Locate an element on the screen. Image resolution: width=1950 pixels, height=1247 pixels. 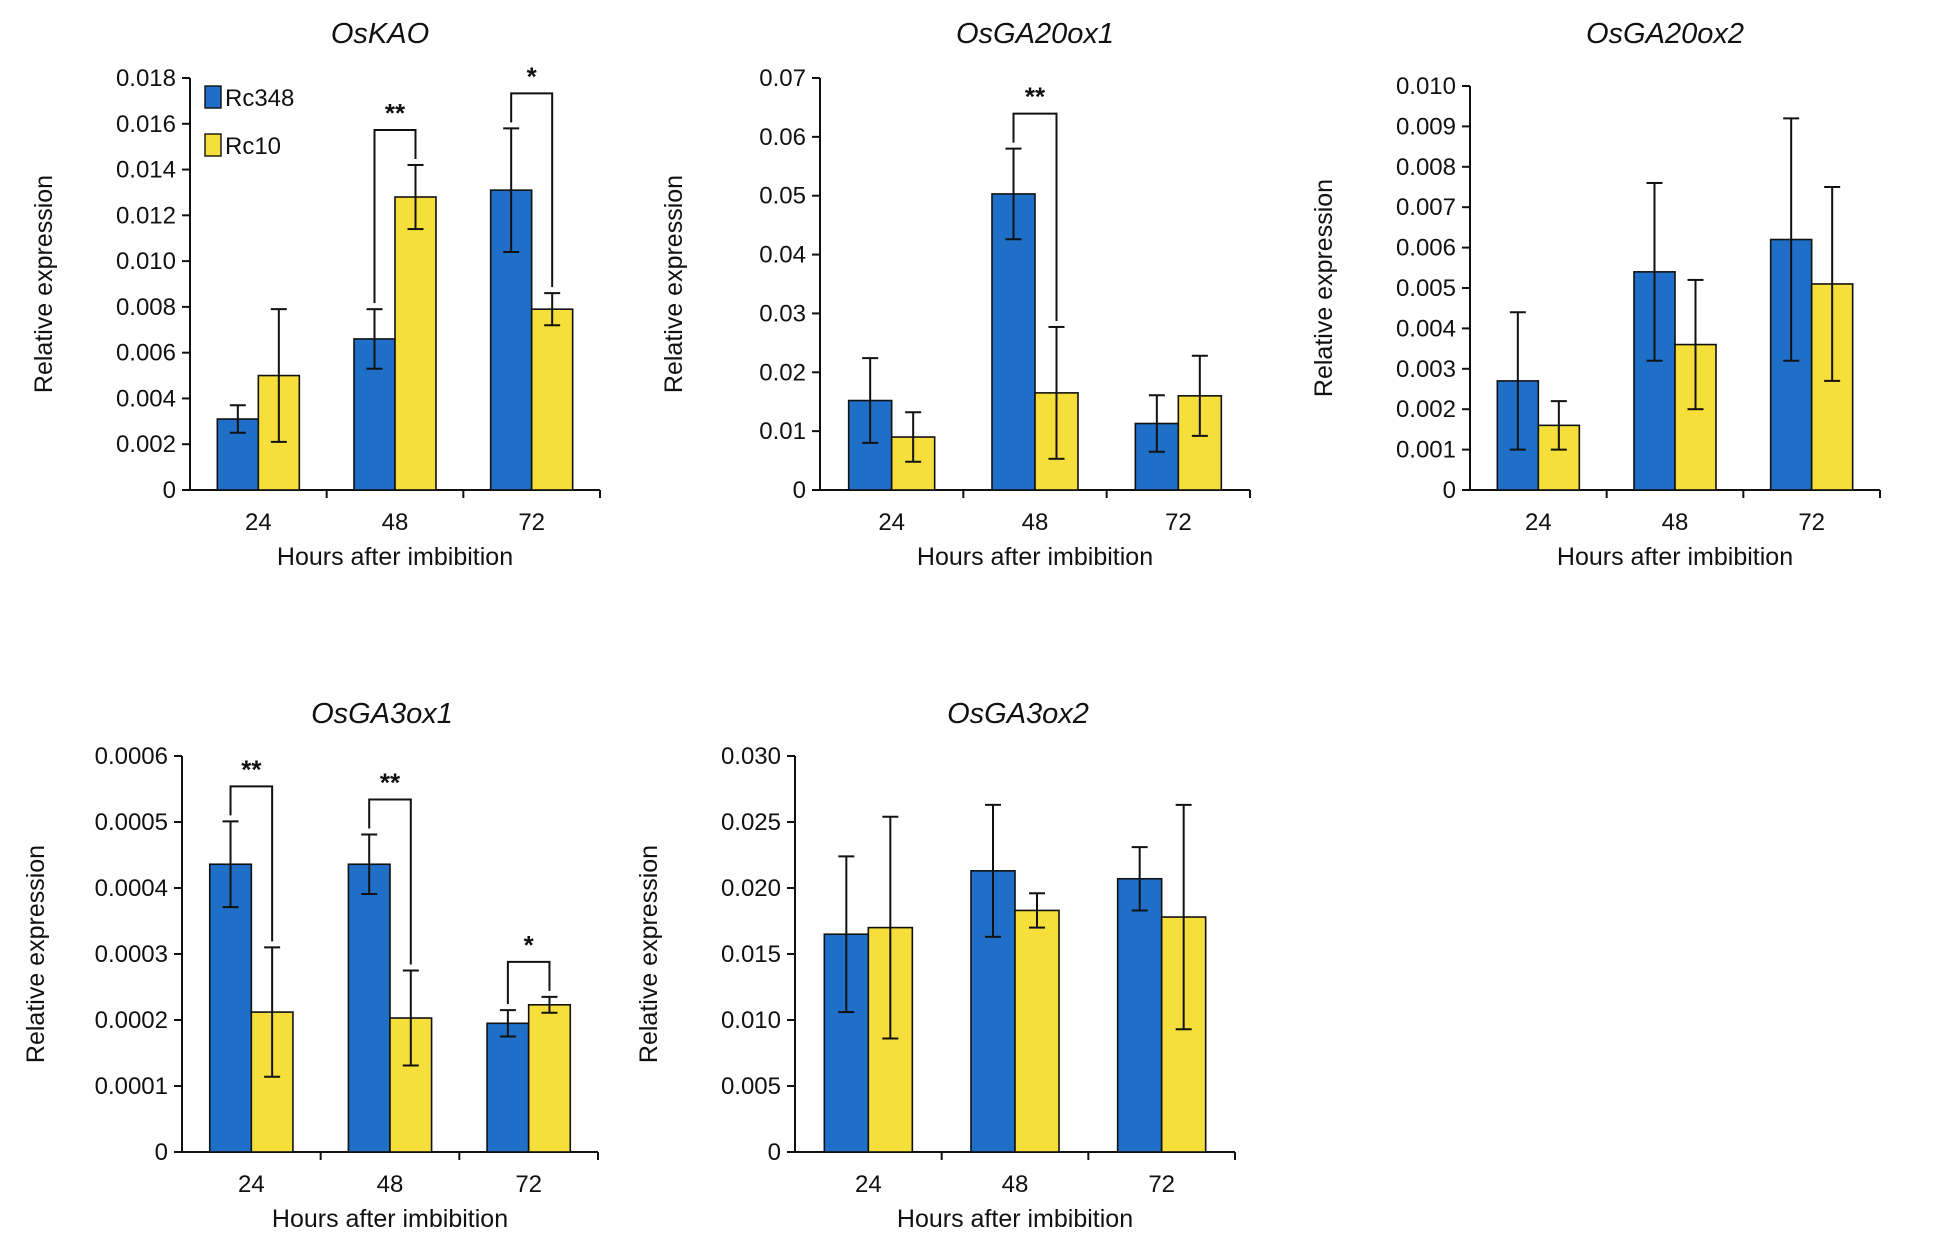
y-tick-label: 0.07 is located at coordinates (782, 78).